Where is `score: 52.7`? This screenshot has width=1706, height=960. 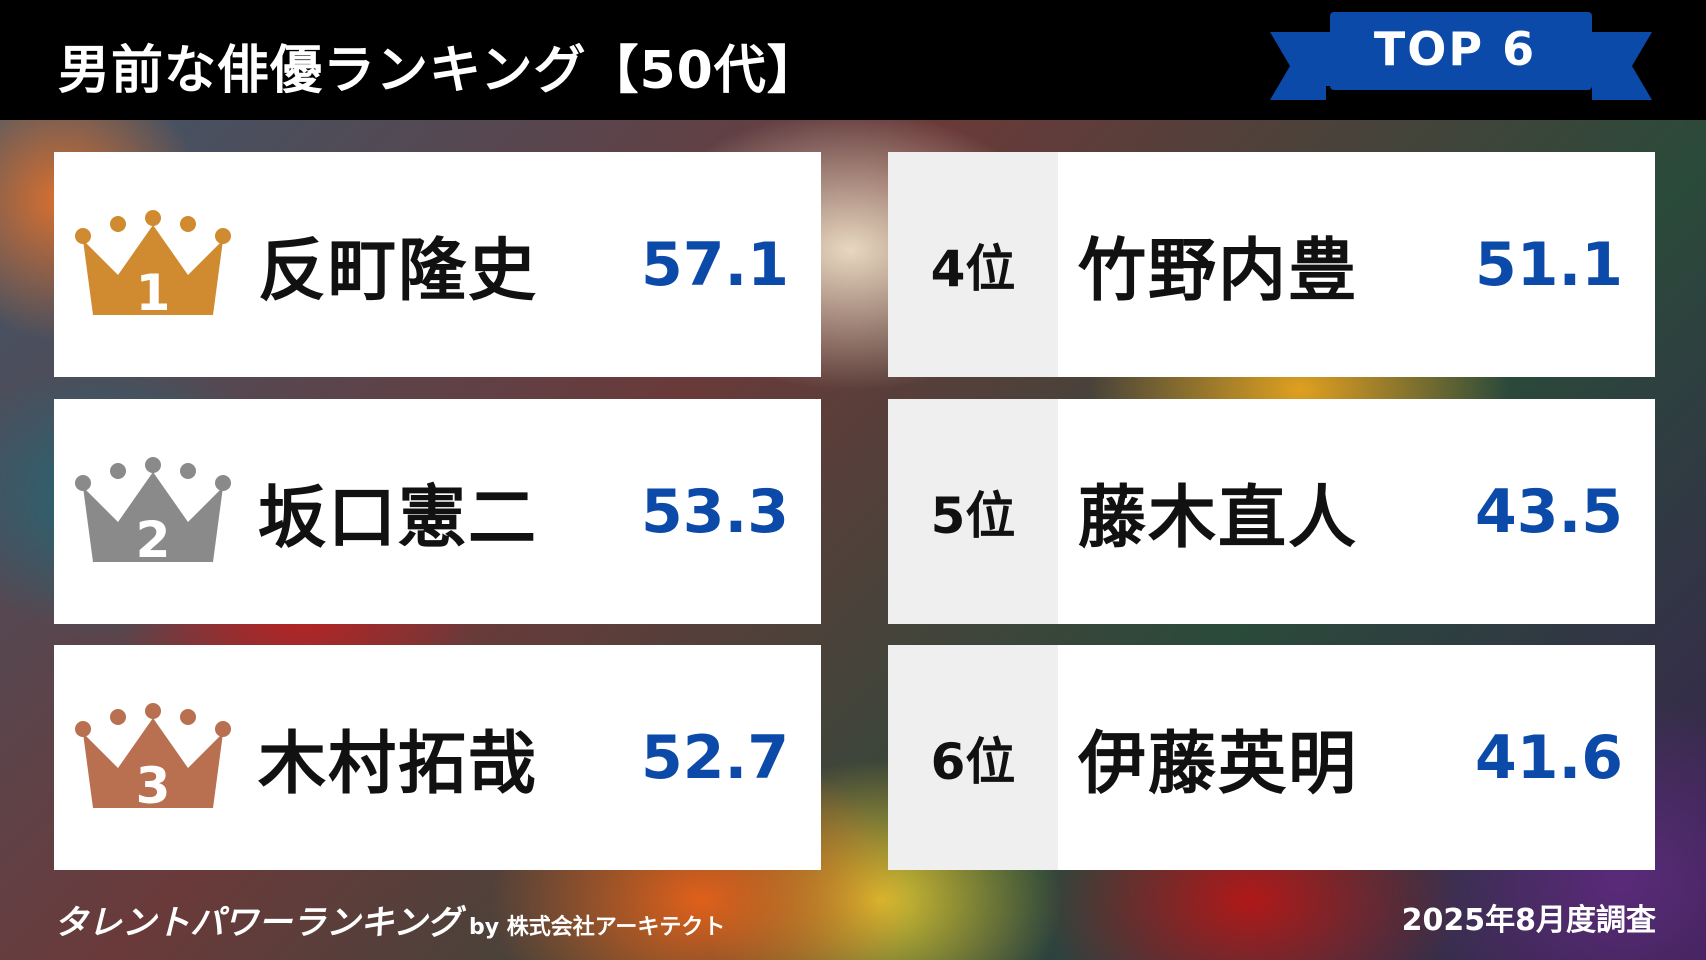
score: 52.7 is located at coordinates (714, 757).